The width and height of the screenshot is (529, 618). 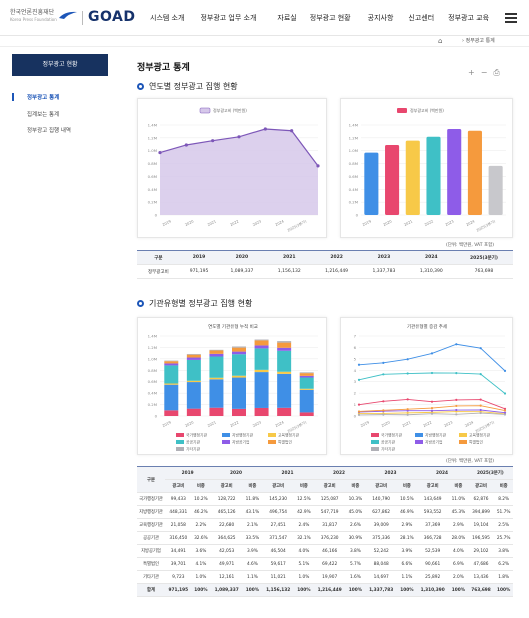 I want to click on table-cell: 46.2%, so click(x=201, y=512).